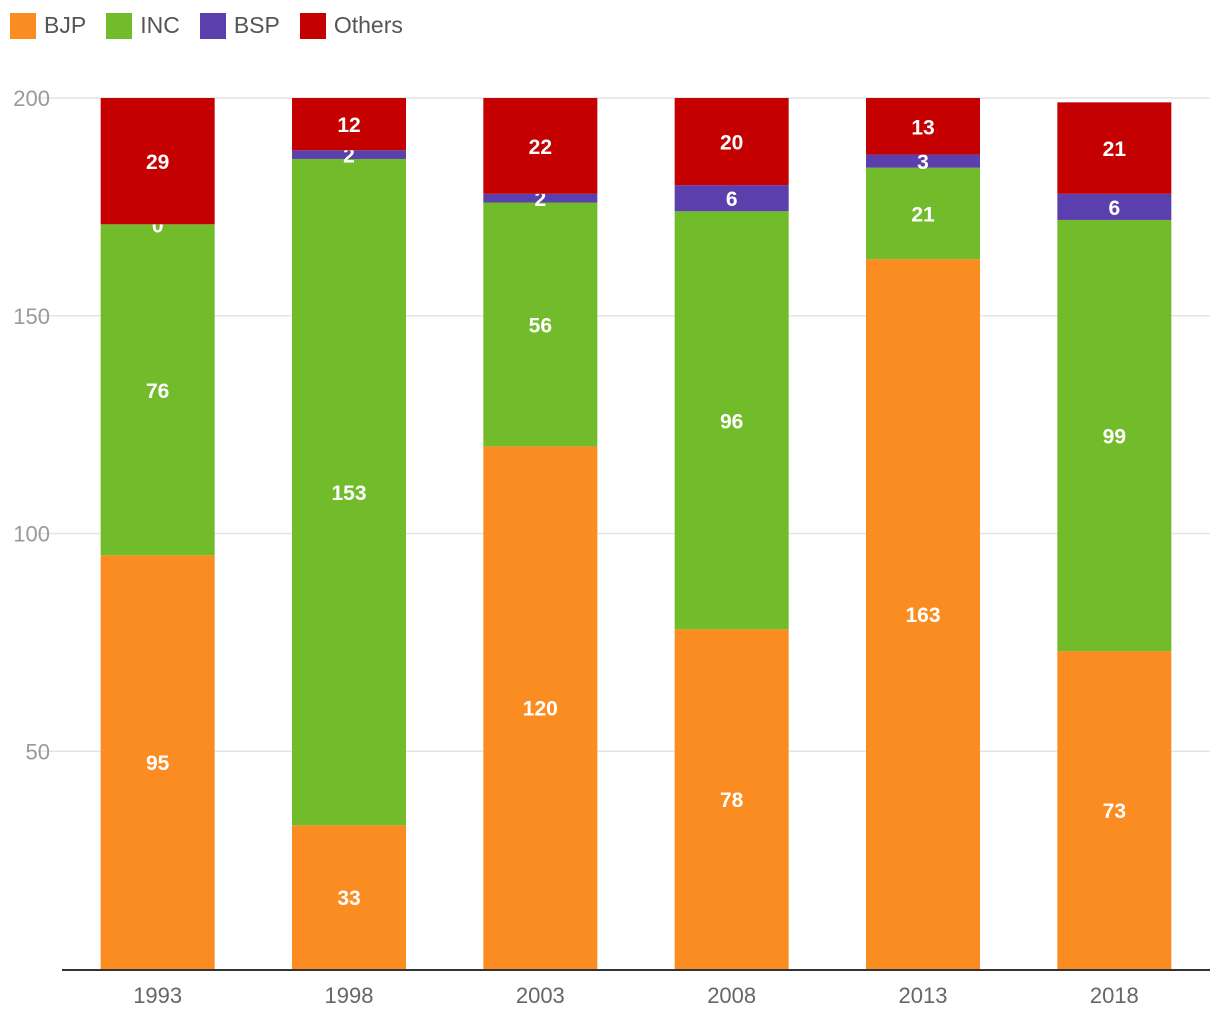 The width and height of the screenshot is (1220, 1020). I want to click on bar-segment-inc-2008, so click(731, 420).